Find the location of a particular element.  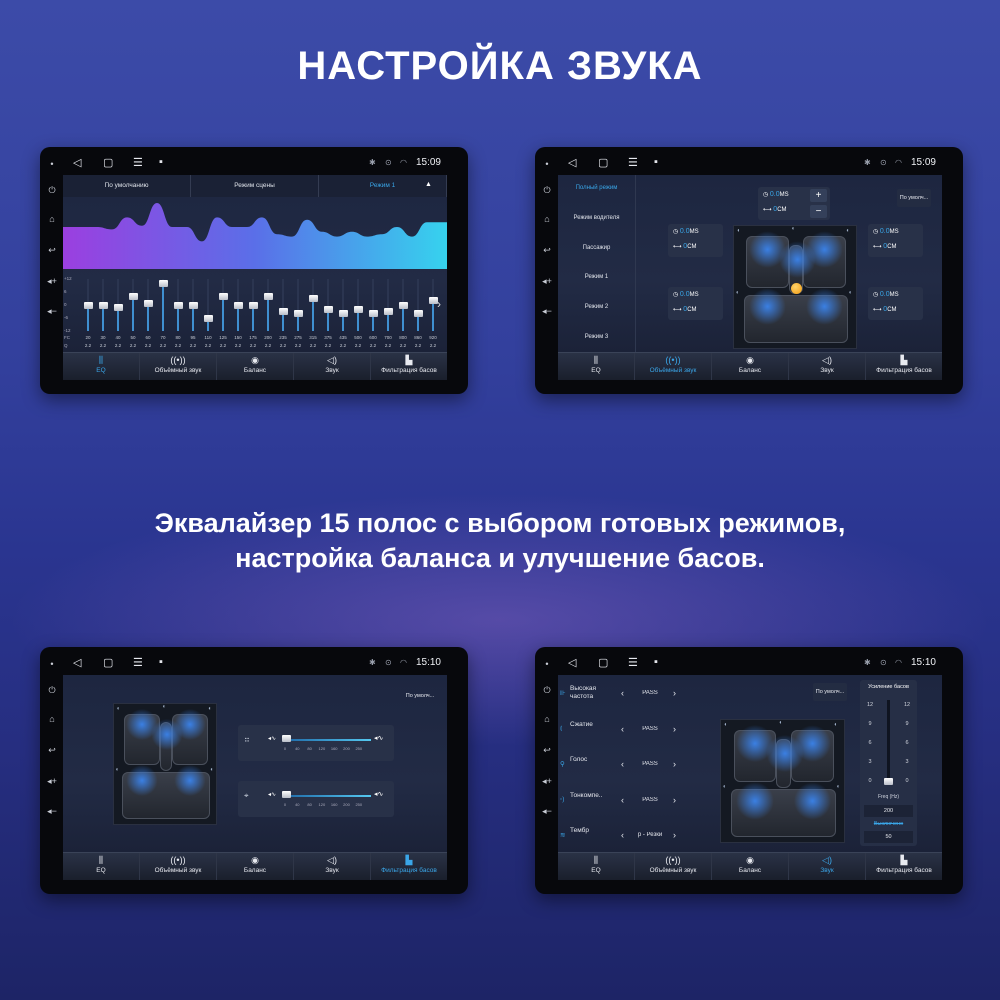

preset-option: Режим сцены is located at coordinates (255, 186).